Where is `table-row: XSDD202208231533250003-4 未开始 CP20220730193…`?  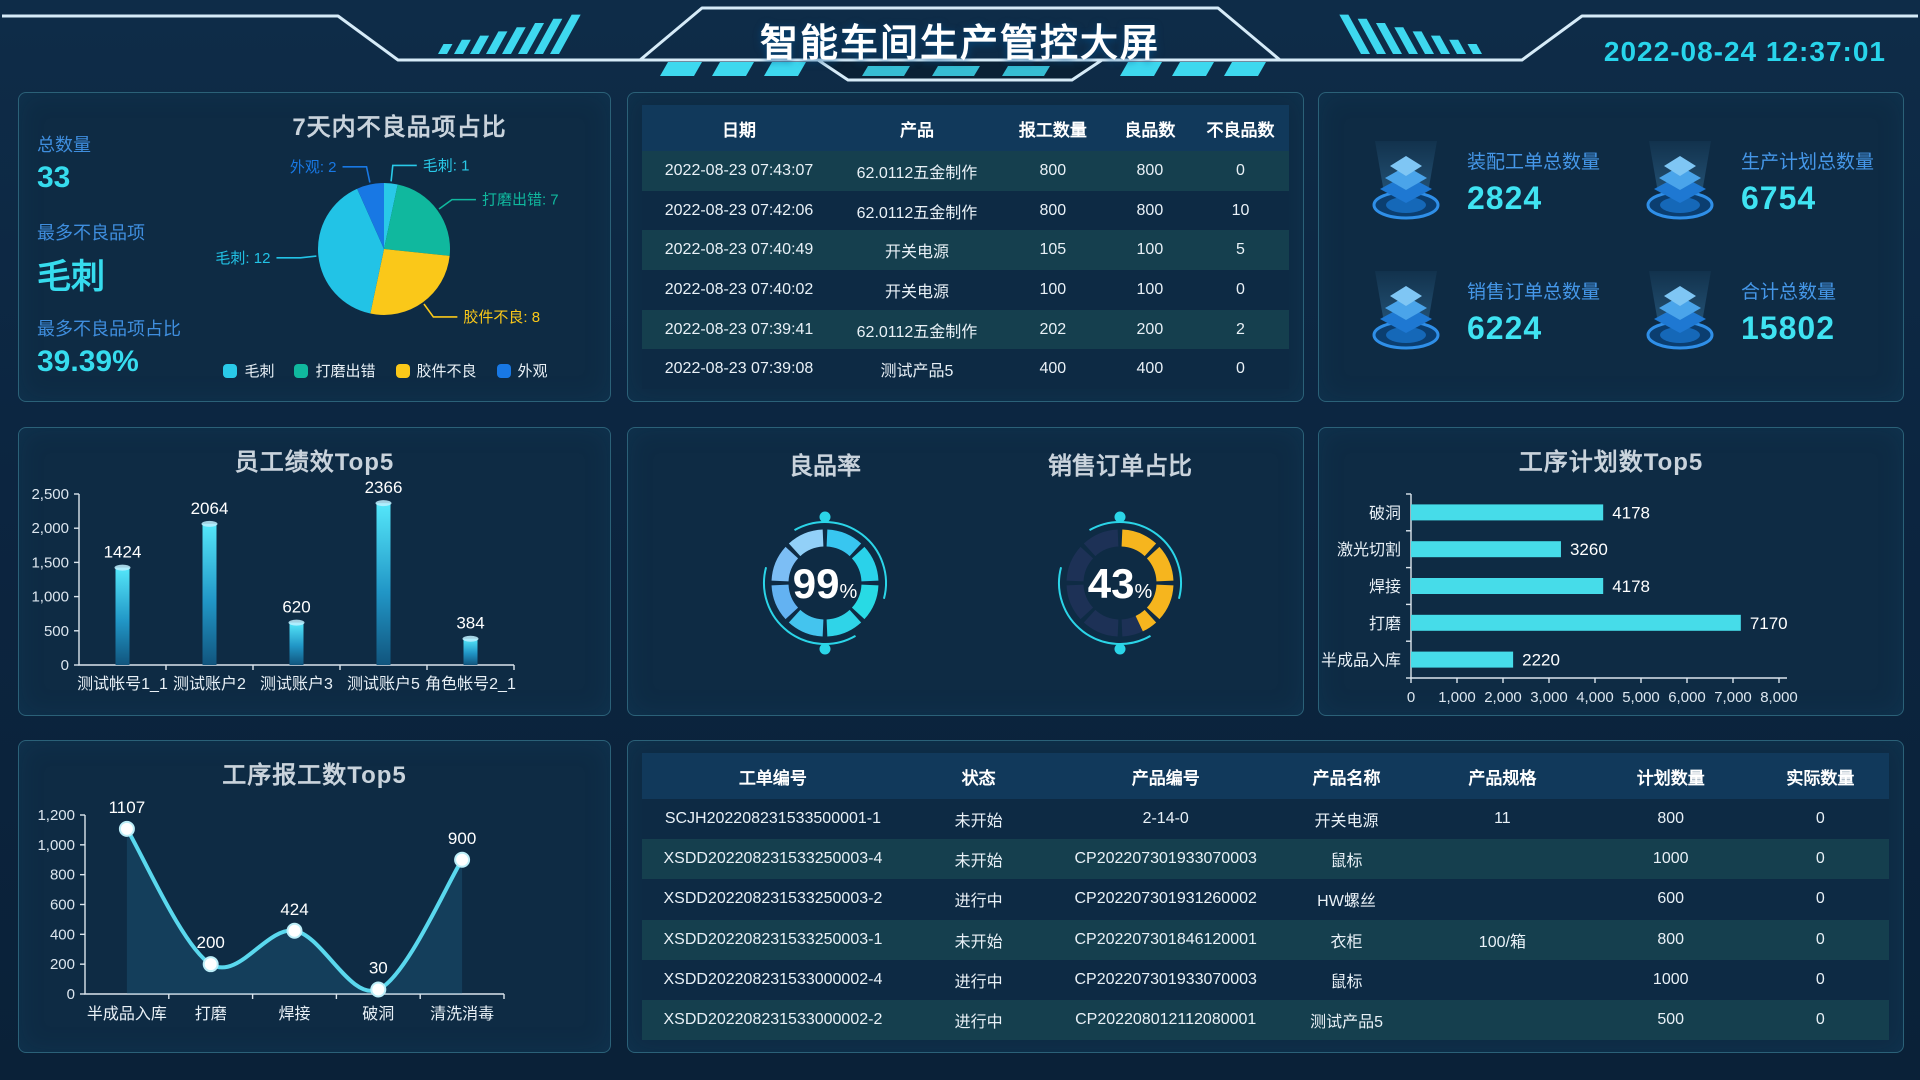 table-row: XSDD202208231533250003-4 未开始 CP20220730193… is located at coordinates (1265, 859).